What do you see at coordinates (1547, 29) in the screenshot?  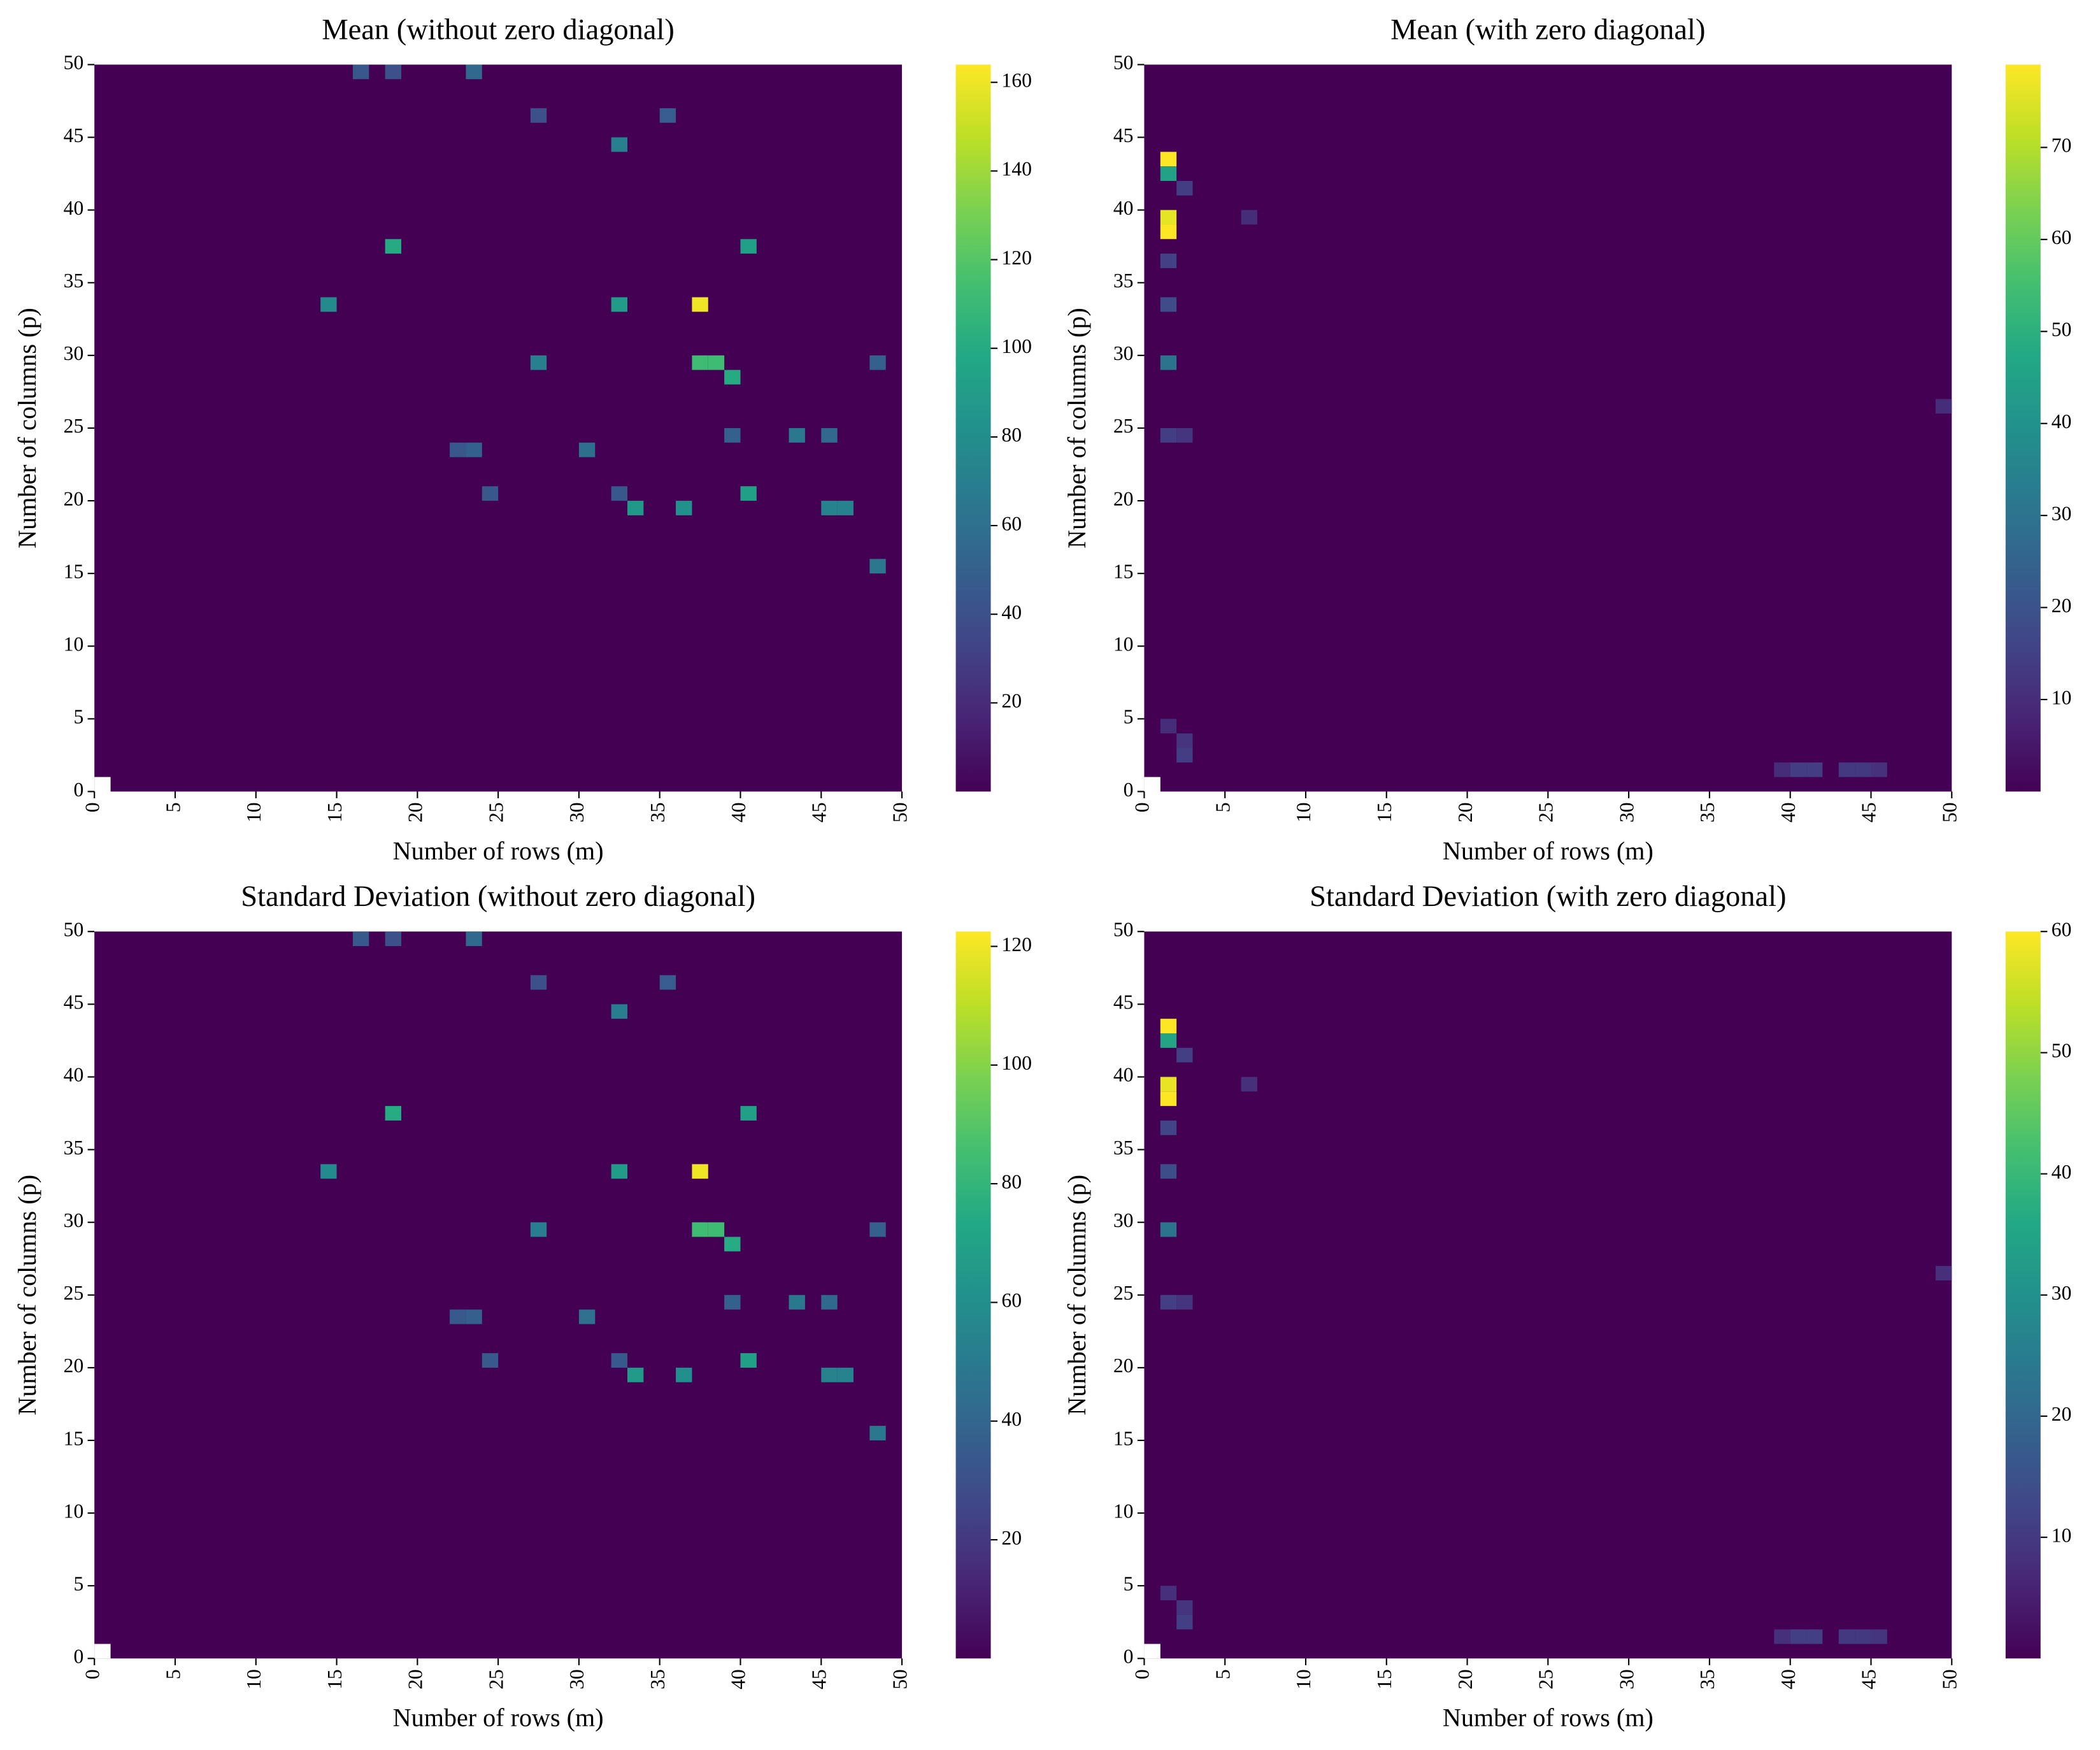 I see `chart-title: Mean (with zero diagonal)` at bounding box center [1547, 29].